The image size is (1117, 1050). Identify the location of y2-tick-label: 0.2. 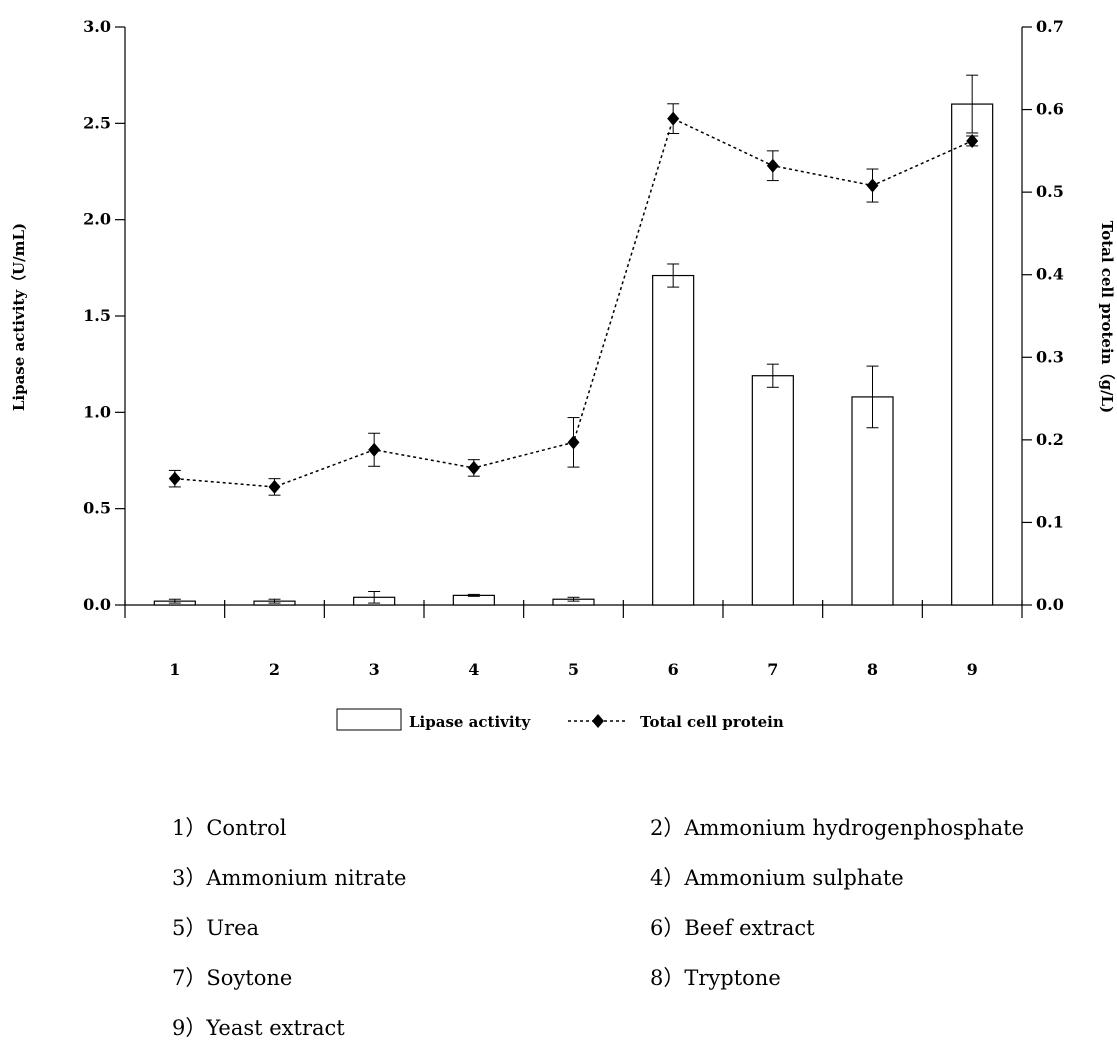
(1050, 439).